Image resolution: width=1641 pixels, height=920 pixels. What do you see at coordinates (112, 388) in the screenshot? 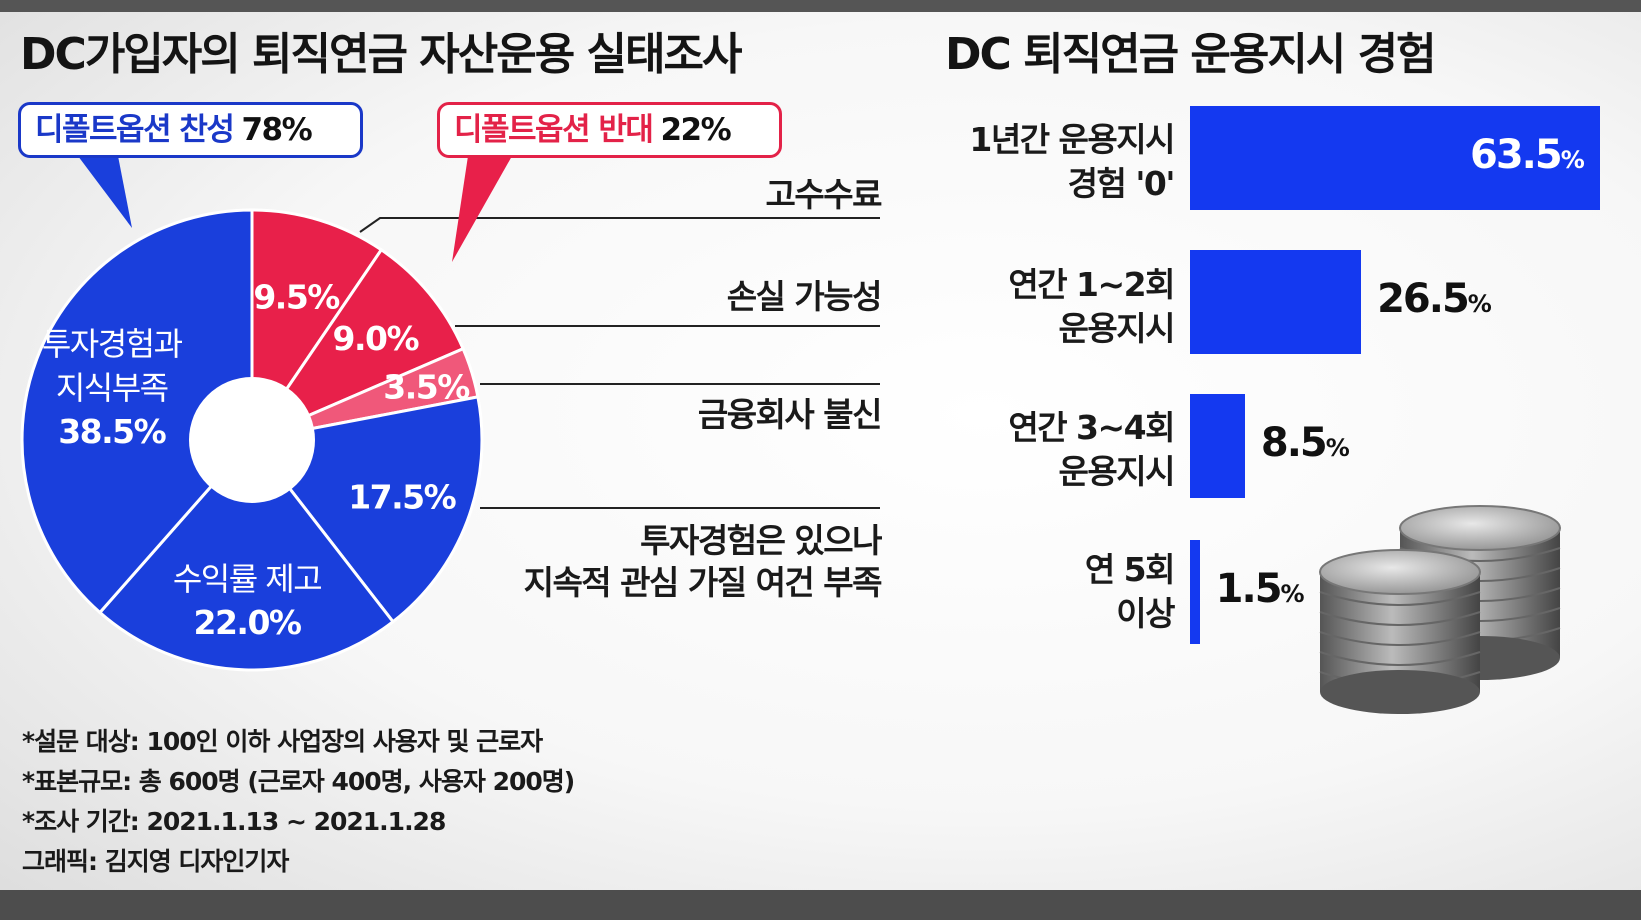
I see `pie-category-label: 지식부족` at bounding box center [112, 388].